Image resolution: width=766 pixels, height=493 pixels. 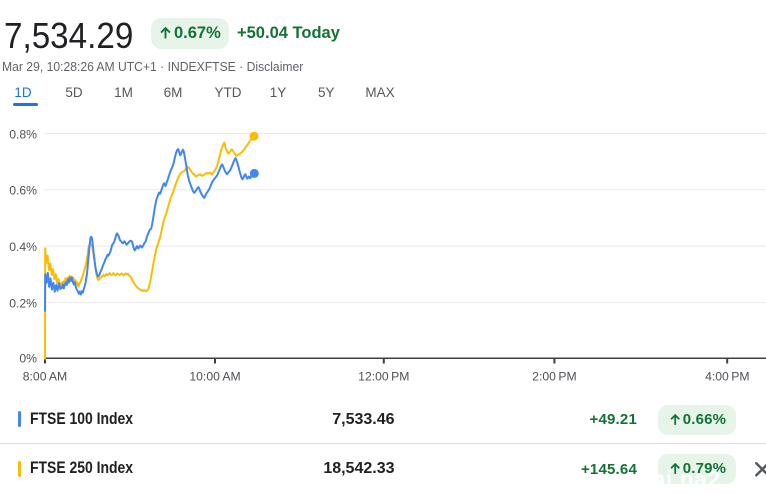 What do you see at coordinates (23, 303) in the screenshot?
I see `svg-text: 0.2%` at bounding box center [23, 303].